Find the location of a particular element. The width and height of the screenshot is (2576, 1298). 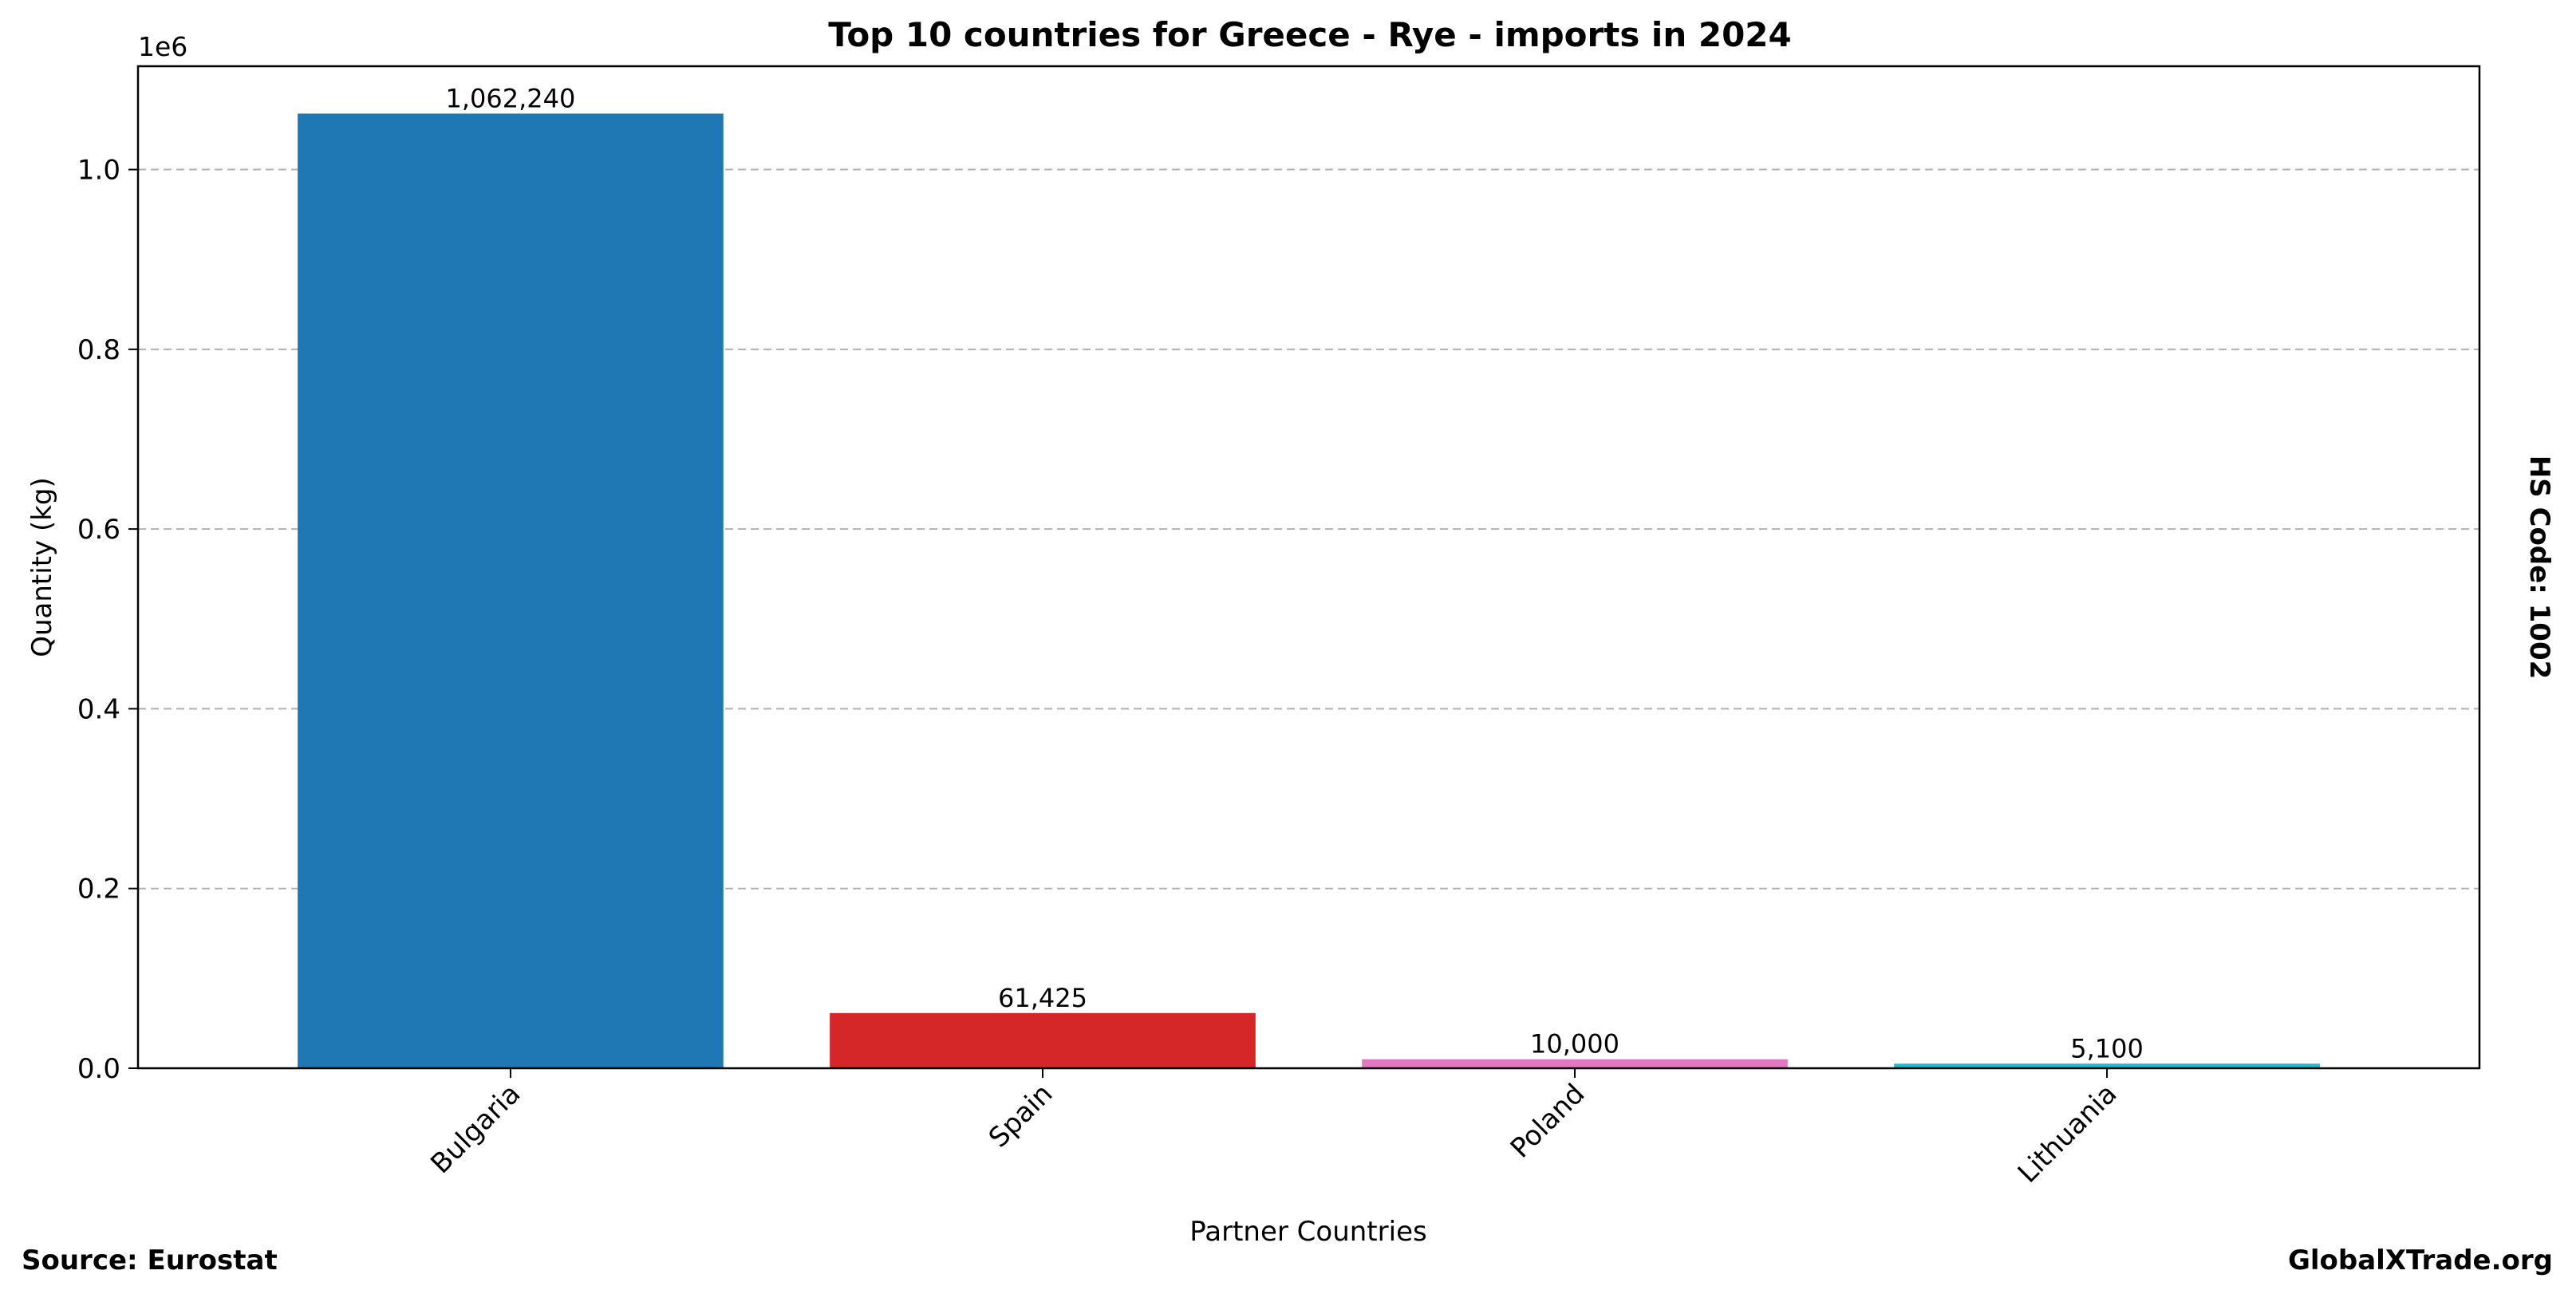

brand-note: GlobalXTrade.org is located at coordinates (2420, 1260).